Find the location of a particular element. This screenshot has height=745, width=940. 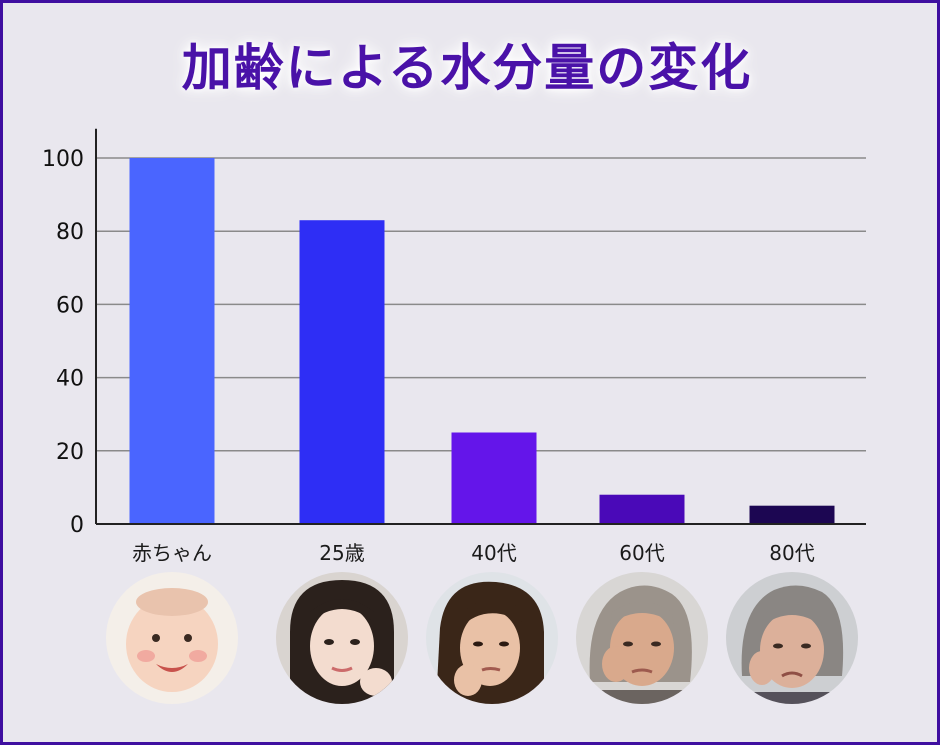

x-tick-label: 80代 is located at coordinates (792, 553).